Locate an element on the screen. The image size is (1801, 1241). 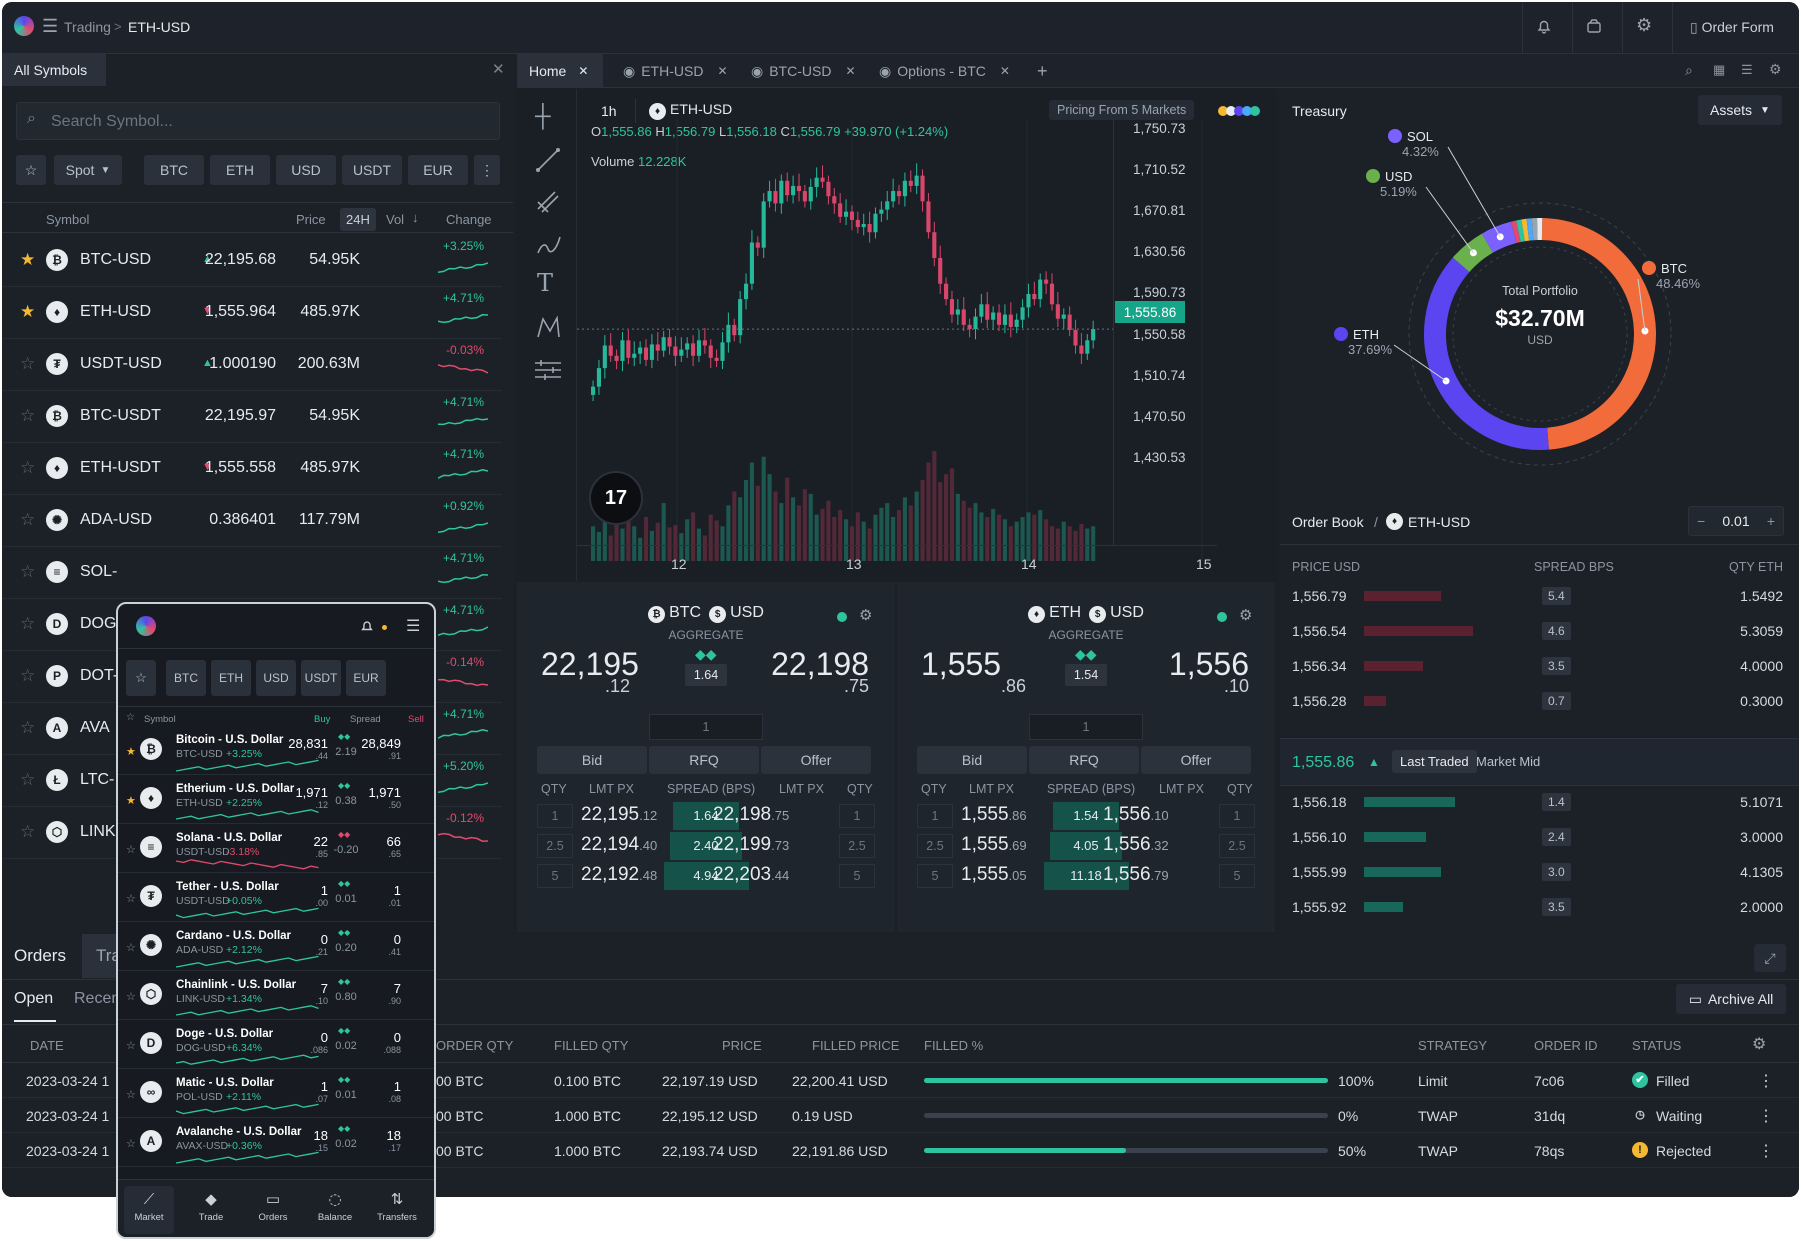
increment-stepper: −0.01 + is located at coordinates (1736, 521).